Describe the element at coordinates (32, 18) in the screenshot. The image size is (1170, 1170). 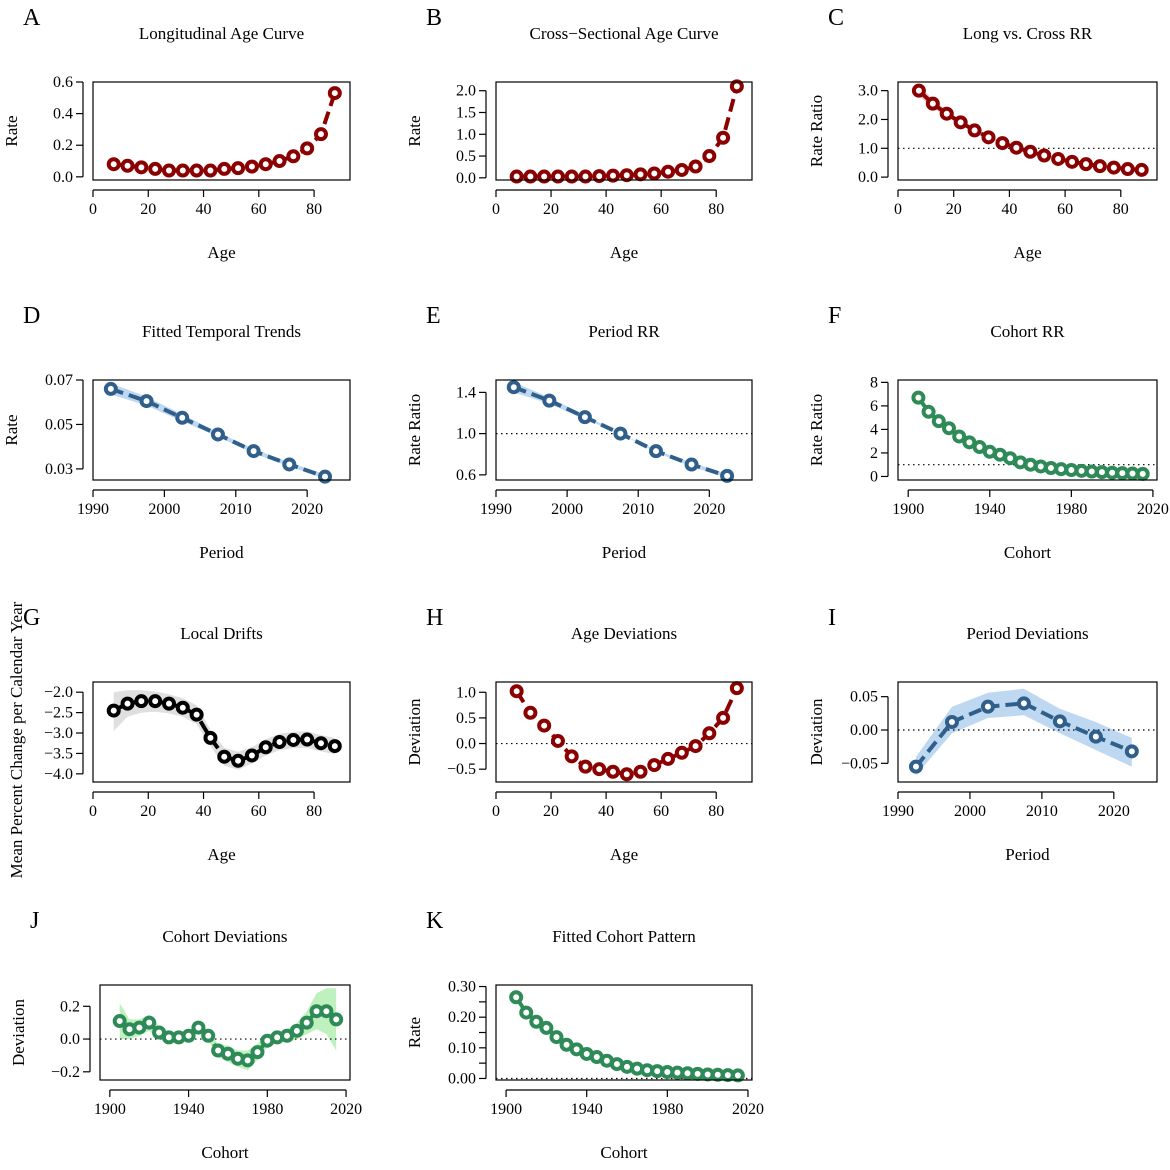
I see `panel-letter: A` at that location.